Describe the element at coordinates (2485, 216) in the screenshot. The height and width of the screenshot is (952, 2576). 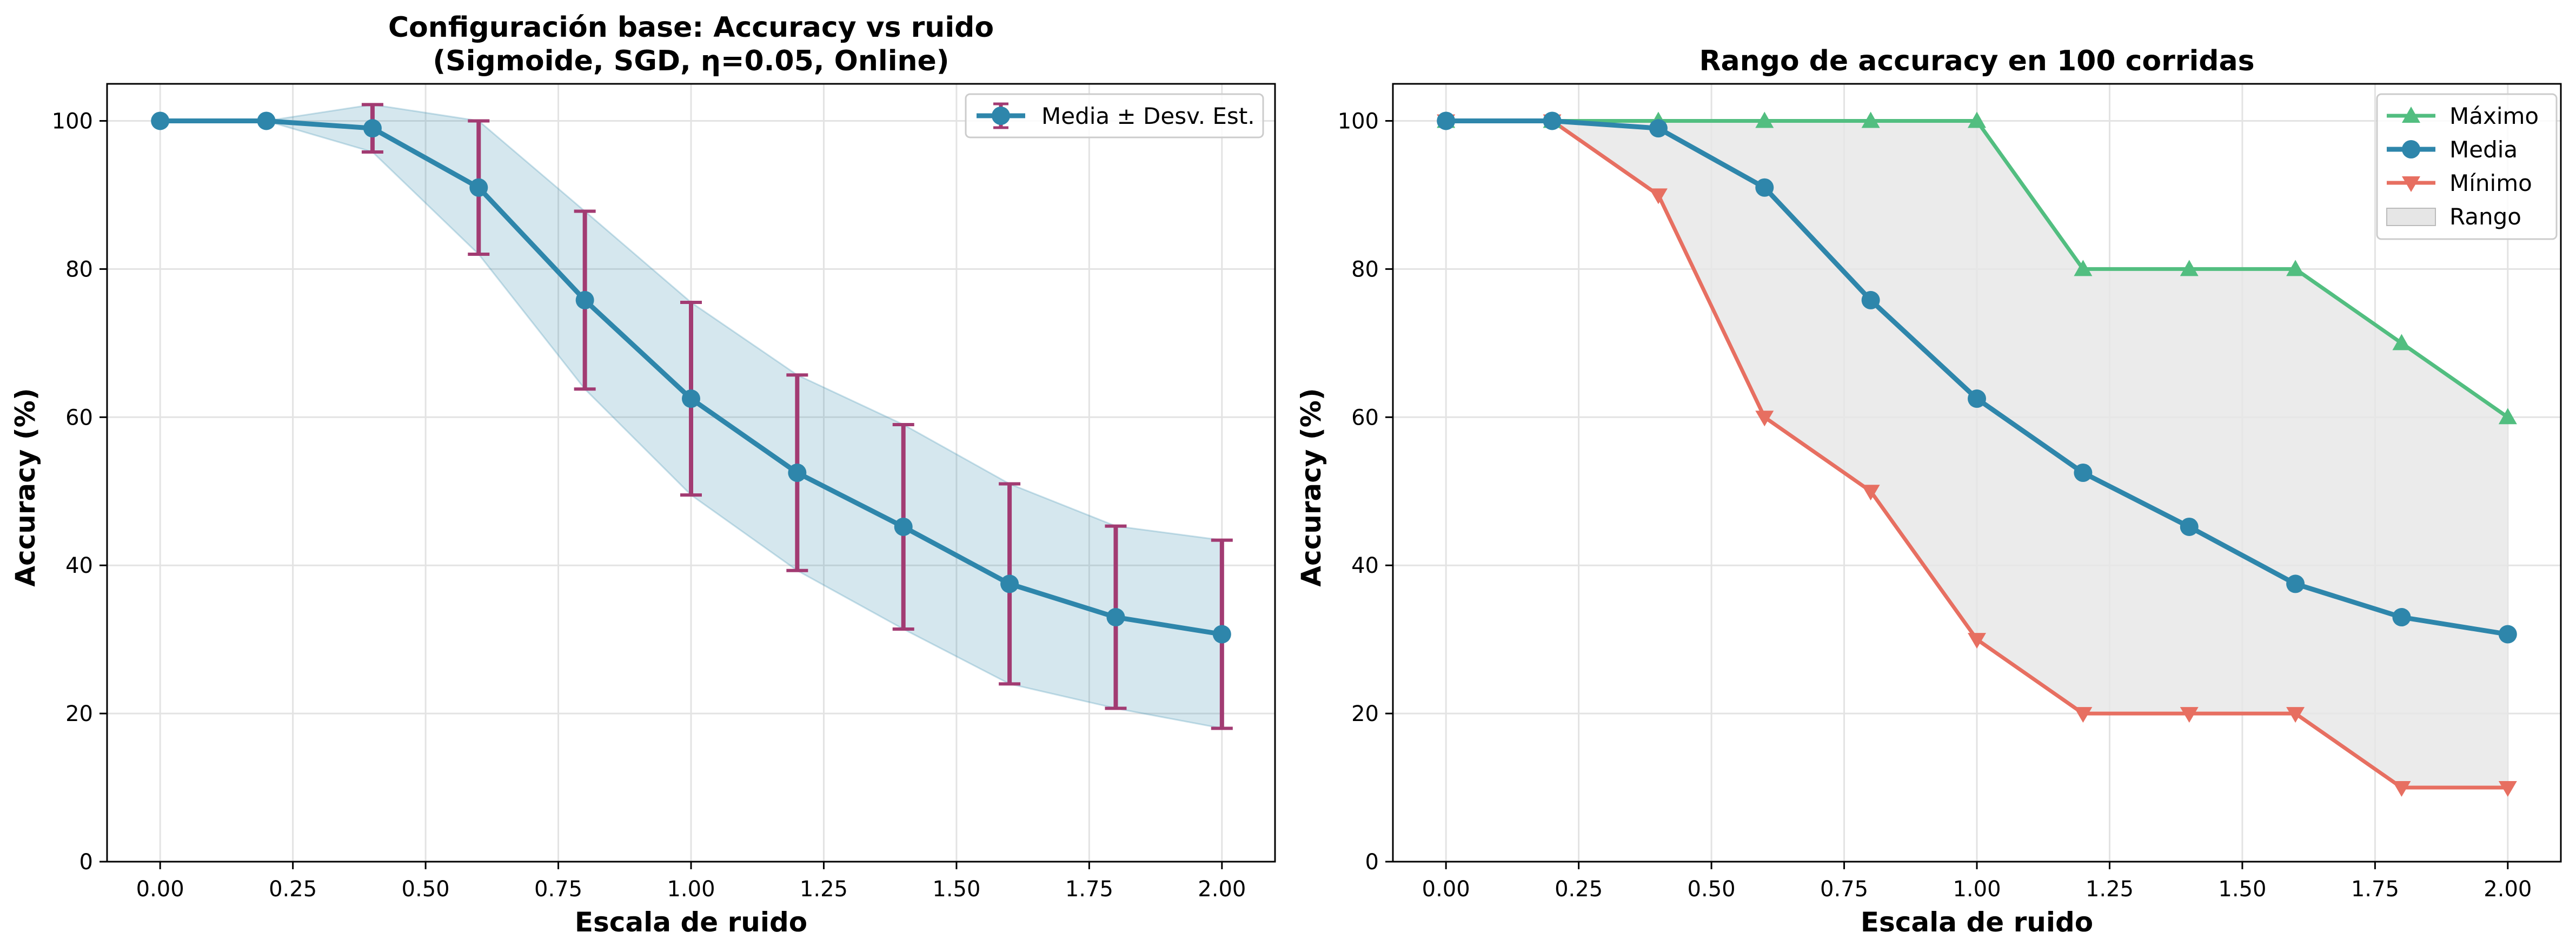
I see `legend-label-range: Rango` at that location.